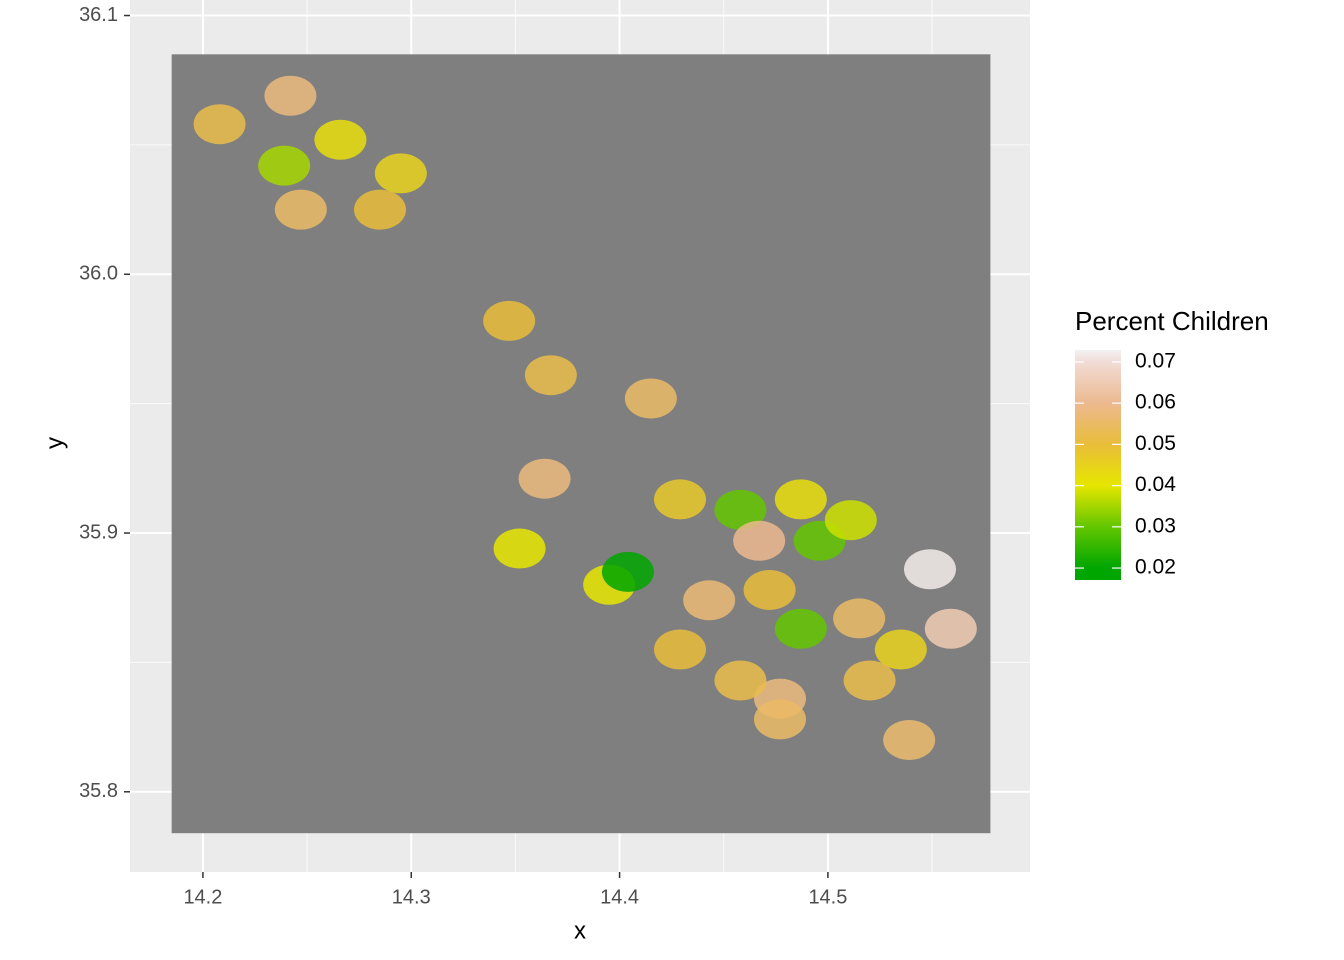 The height and width of the screenshot is (960, 1344). Describe the element at coordinates (619, 897) in the screenshot. I see `x-tick-label: 14.4` at that location.